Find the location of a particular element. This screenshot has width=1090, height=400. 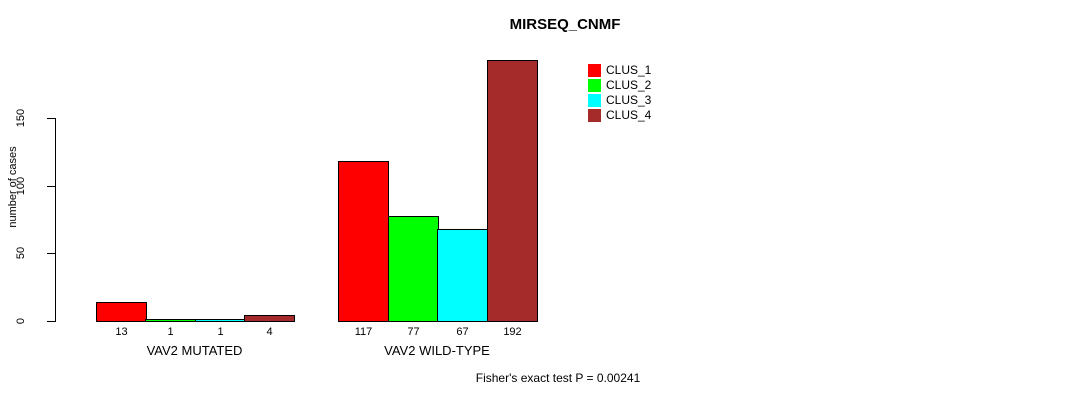

bar-value-label: 4 is located at coordinates (269, 332).